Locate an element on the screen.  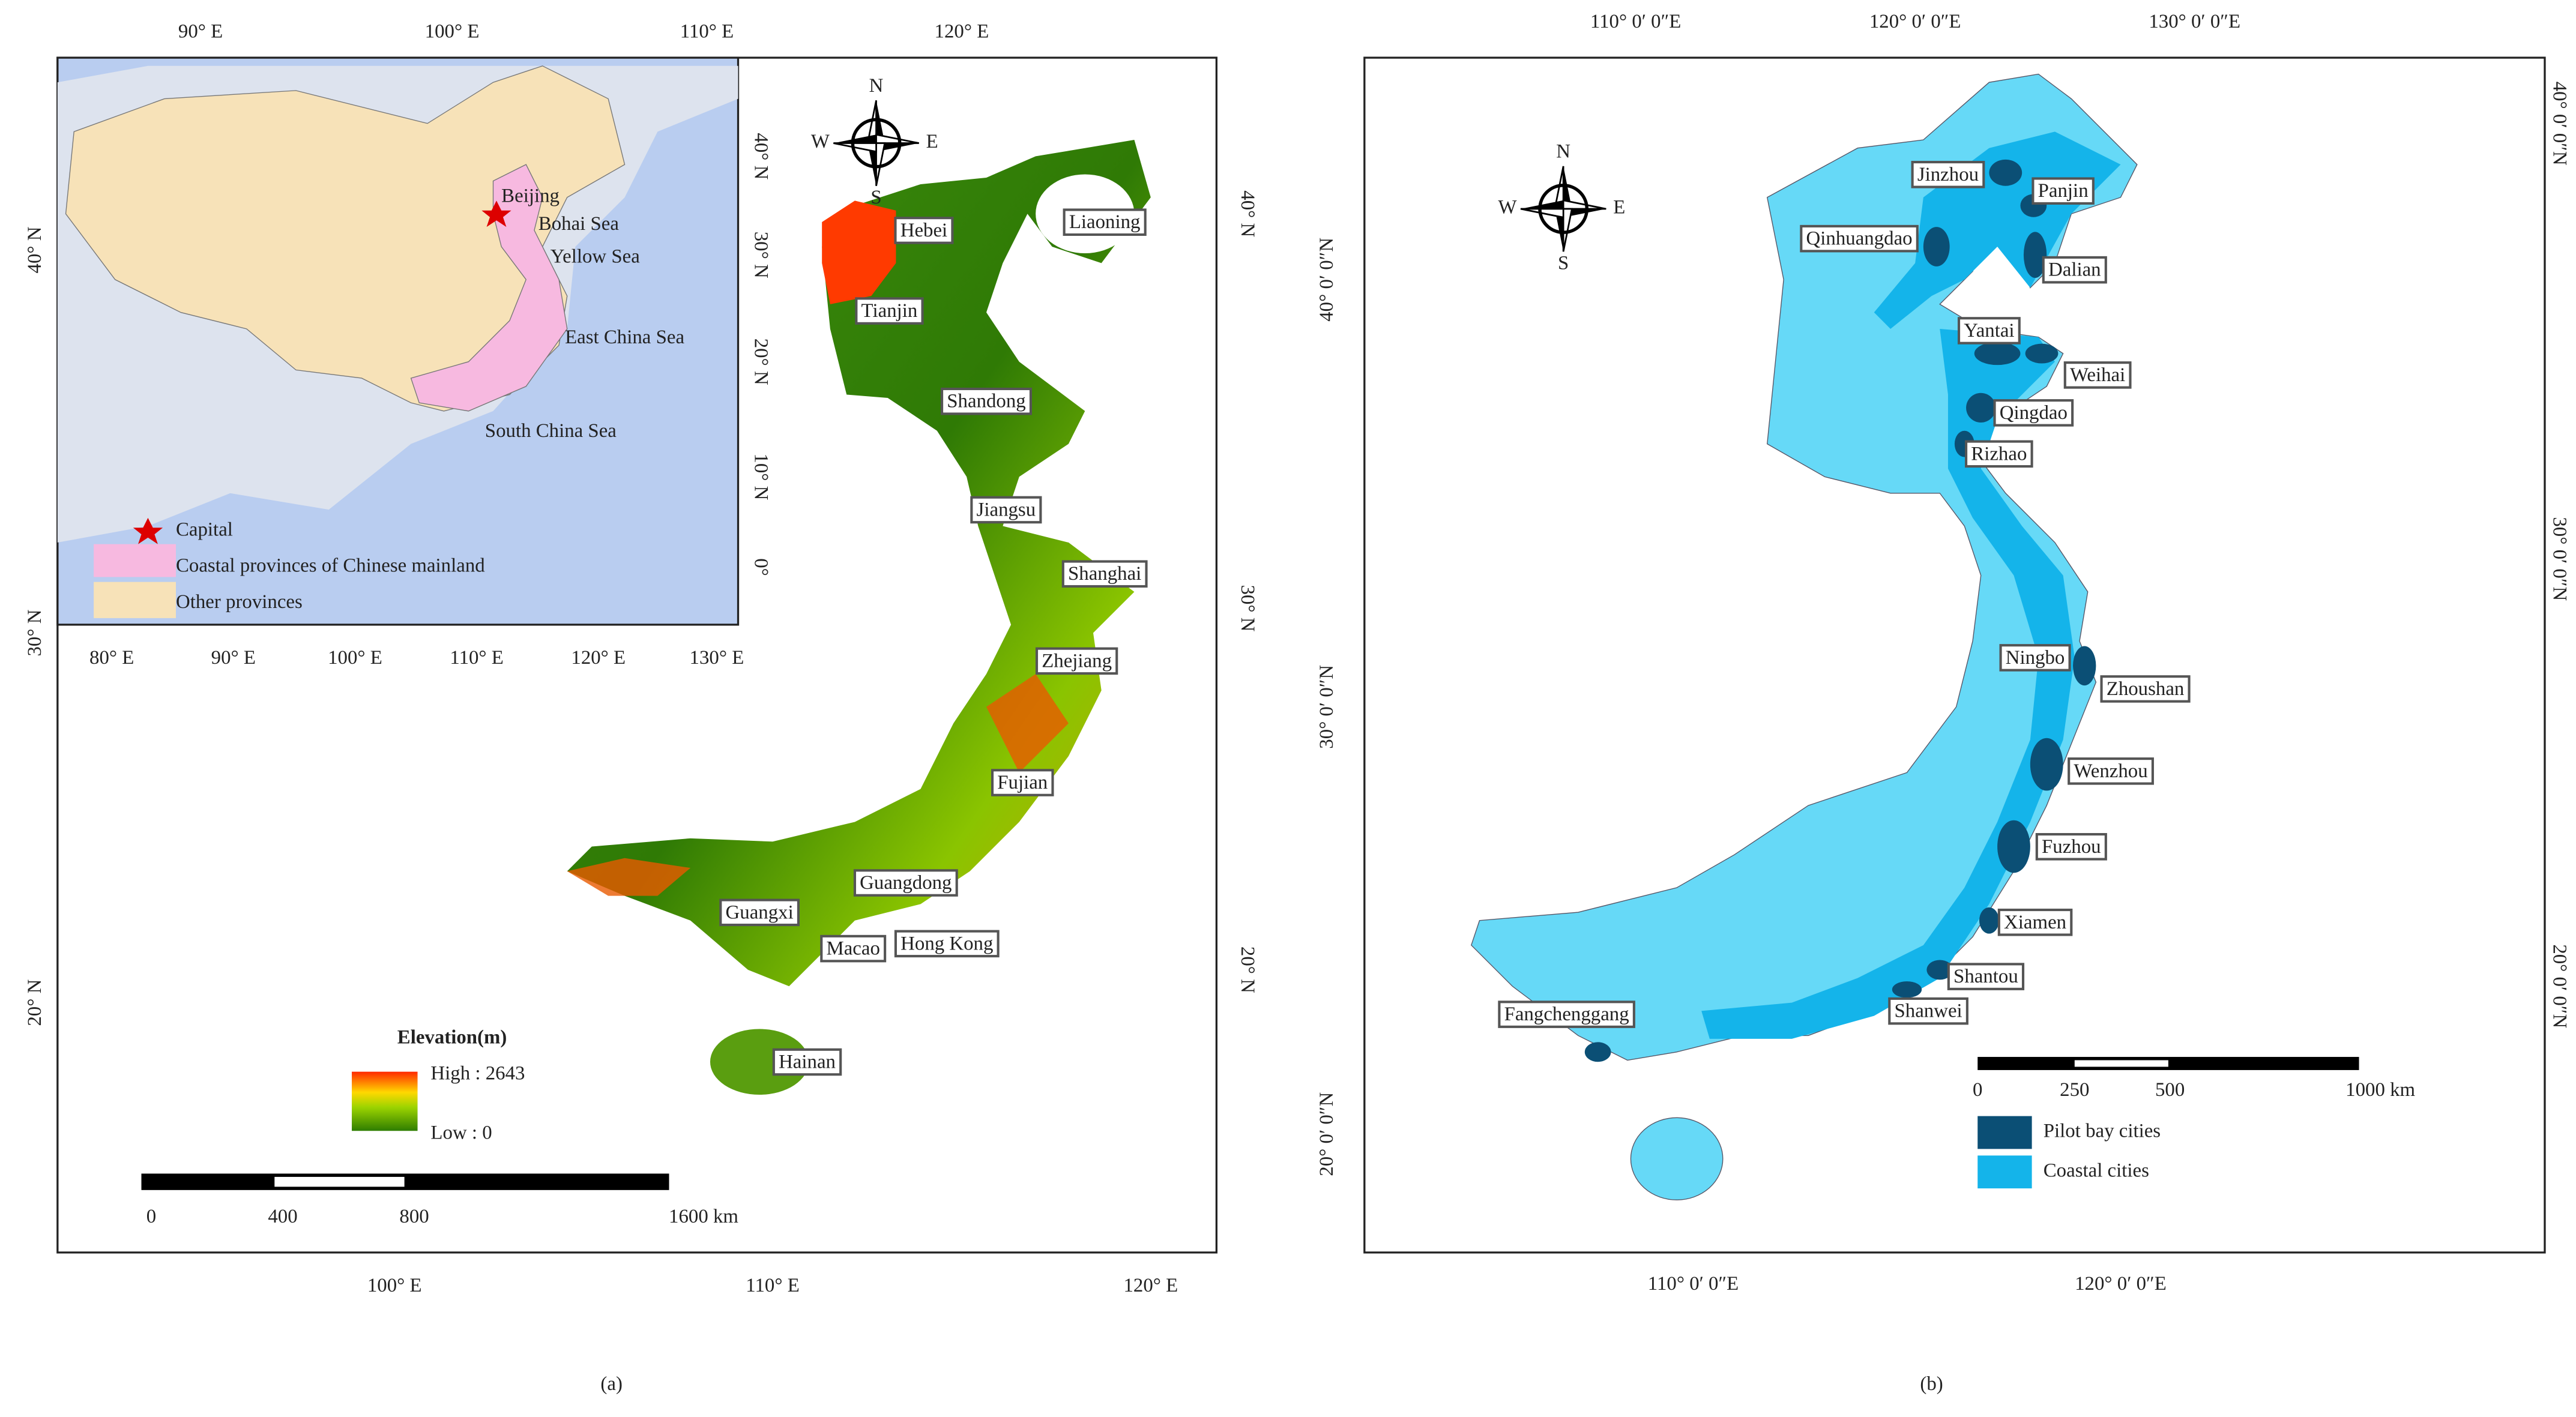
place-label: Guangdong is located at coordinates (906, 883).